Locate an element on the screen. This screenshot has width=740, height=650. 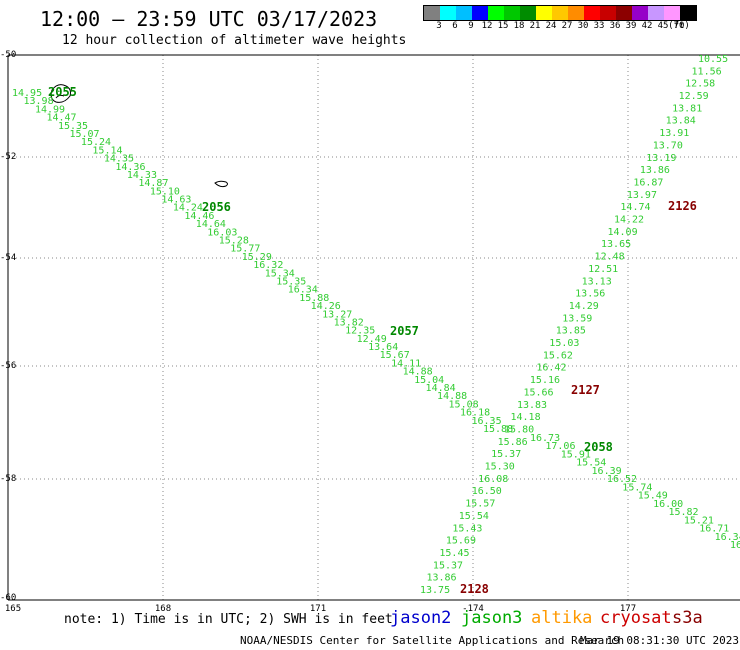
lat-label: -56 is located at coordinates (8, 366).